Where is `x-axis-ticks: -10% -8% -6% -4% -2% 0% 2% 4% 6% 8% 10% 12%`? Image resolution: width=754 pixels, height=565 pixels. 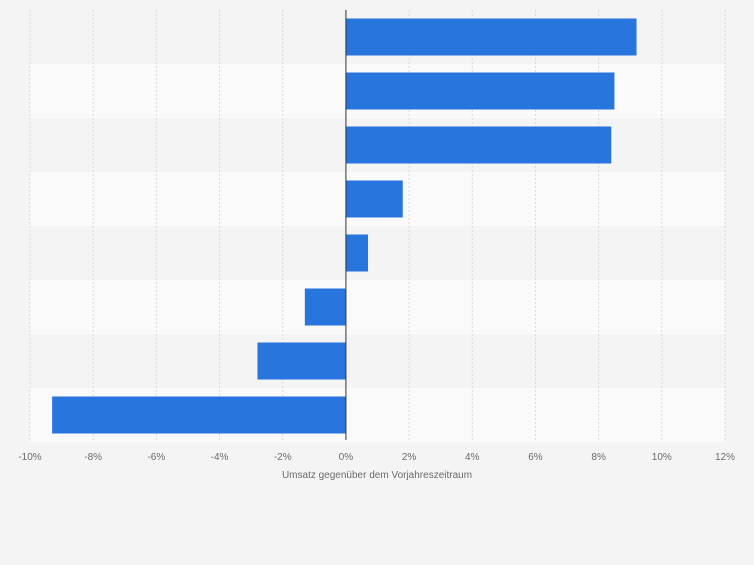
x-axis-ticks: -10% -8% -6% -4% -2% 0% 2% 4% 6% 8% 10% 12% is located at coordinates (376, 457).